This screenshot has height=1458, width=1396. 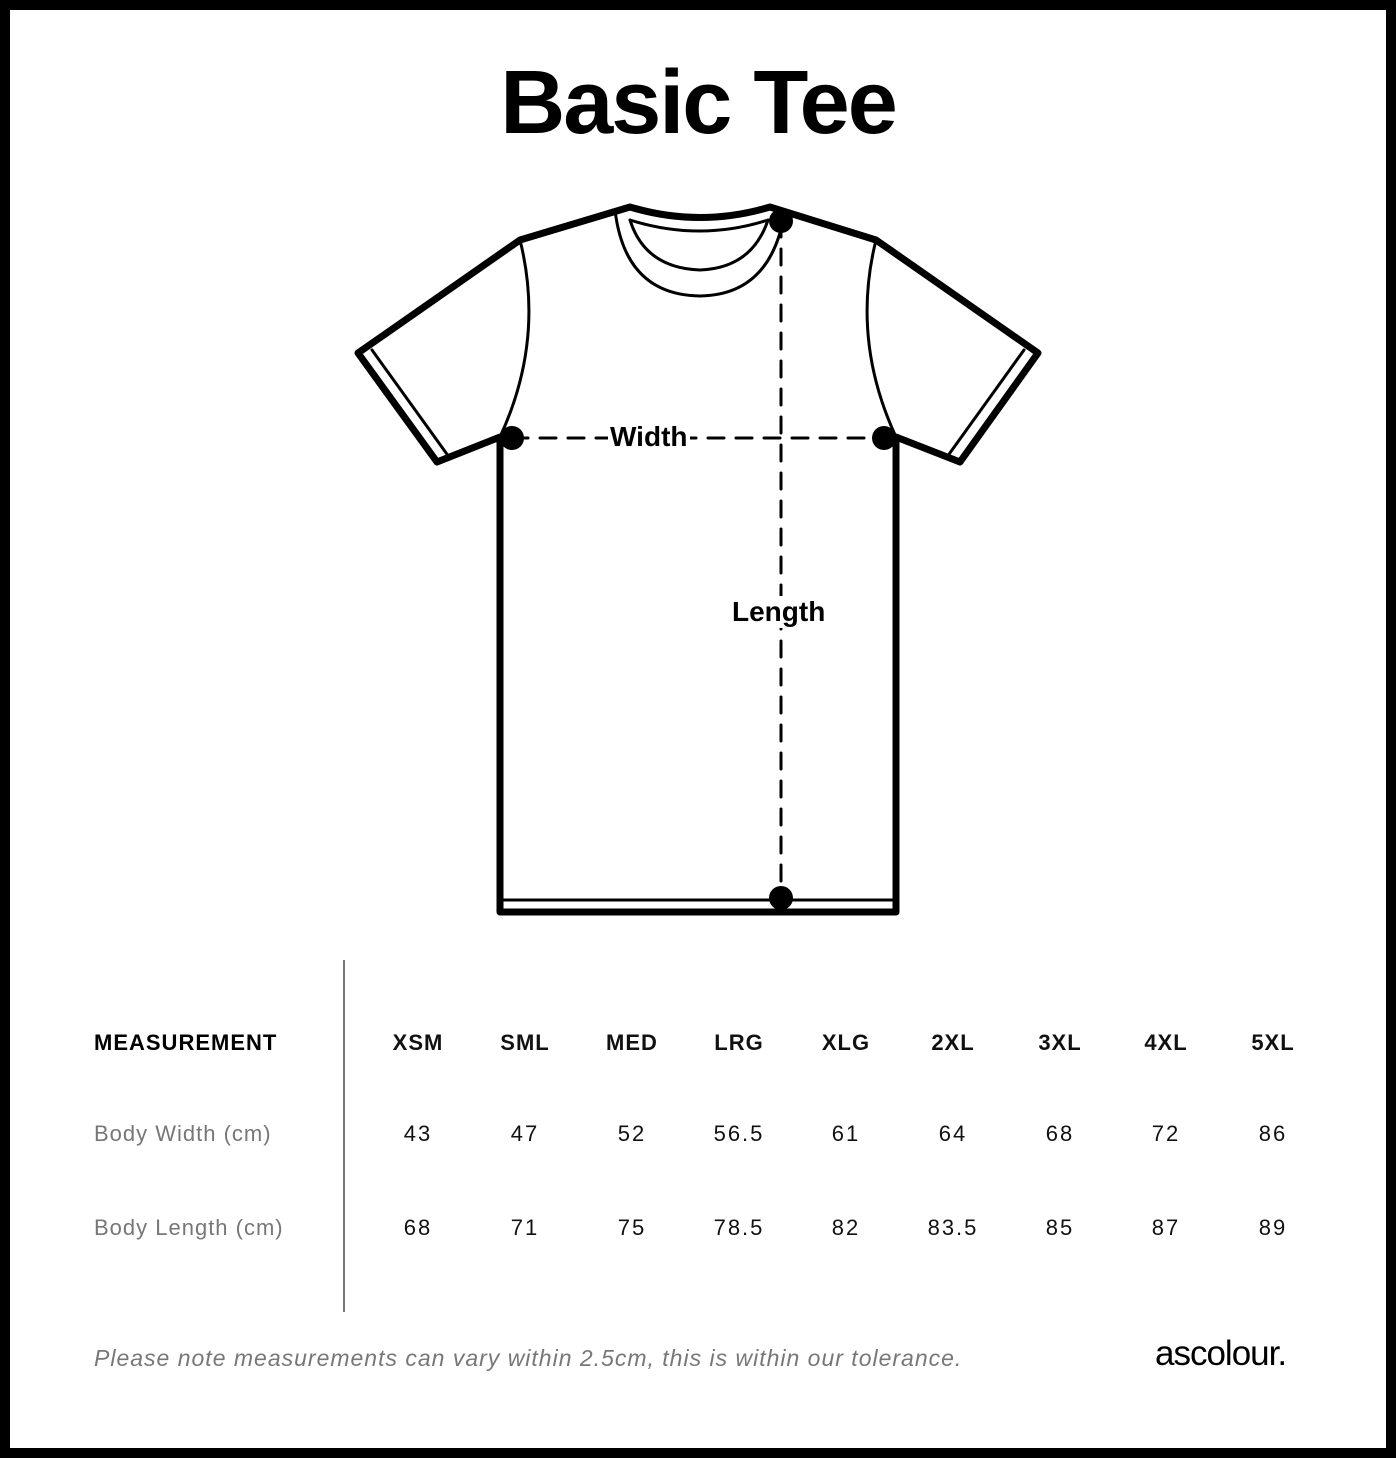 I want to click on width-right-dot, so click(x=884, y=438).